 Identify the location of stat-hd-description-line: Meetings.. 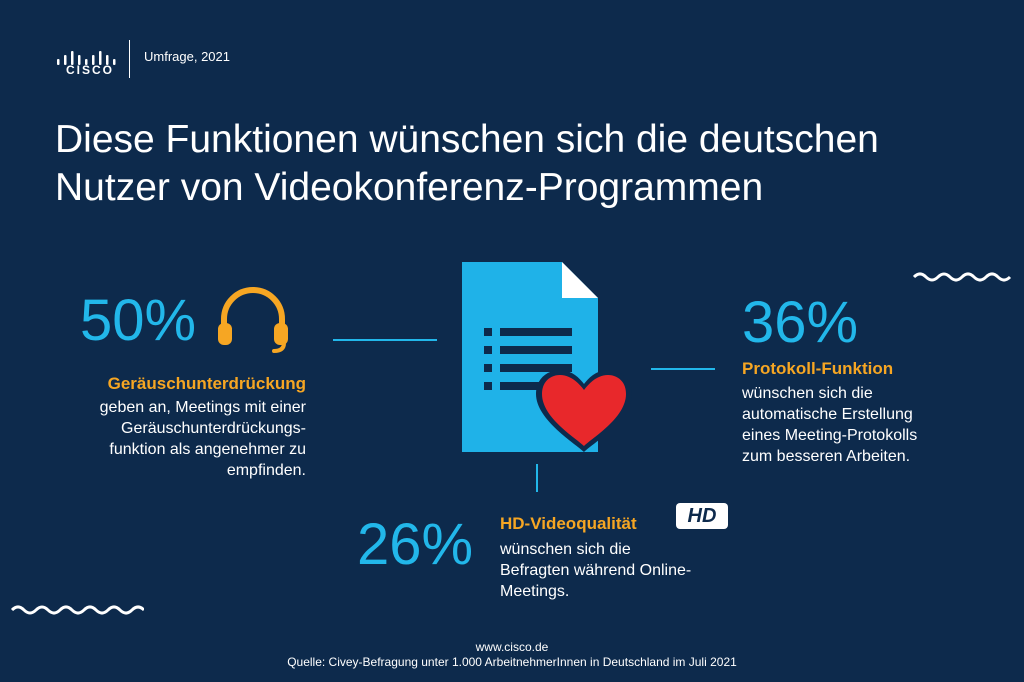
(535, 591).